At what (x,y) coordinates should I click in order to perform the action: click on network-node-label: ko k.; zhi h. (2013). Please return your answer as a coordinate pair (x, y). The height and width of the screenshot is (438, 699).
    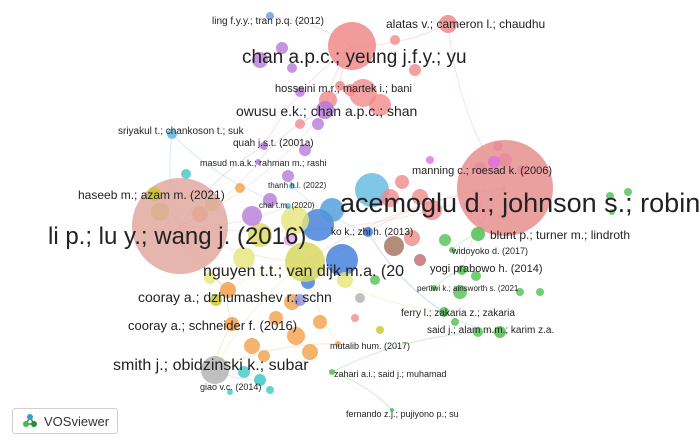
    Looking at the image, I should click on (372, 232).